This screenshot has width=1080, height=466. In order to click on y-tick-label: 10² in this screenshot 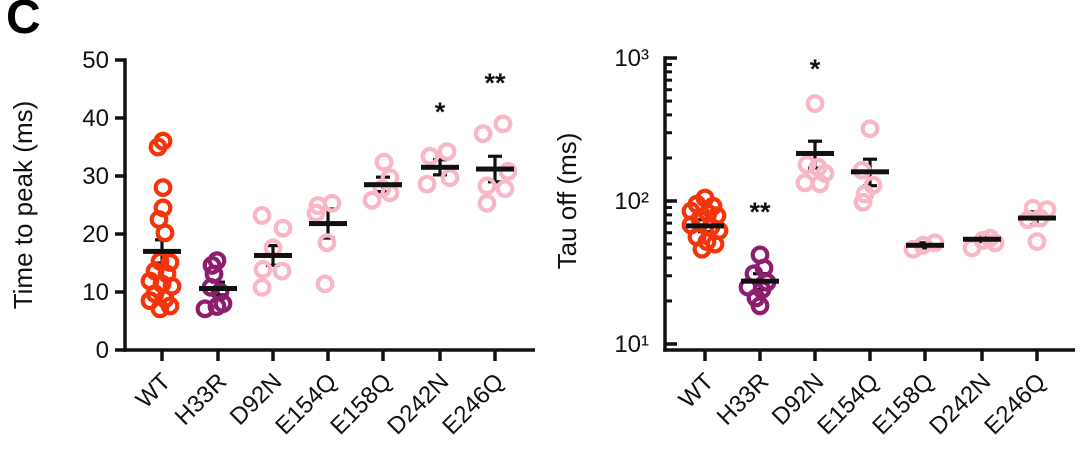, I will do `click(631, 201)`.